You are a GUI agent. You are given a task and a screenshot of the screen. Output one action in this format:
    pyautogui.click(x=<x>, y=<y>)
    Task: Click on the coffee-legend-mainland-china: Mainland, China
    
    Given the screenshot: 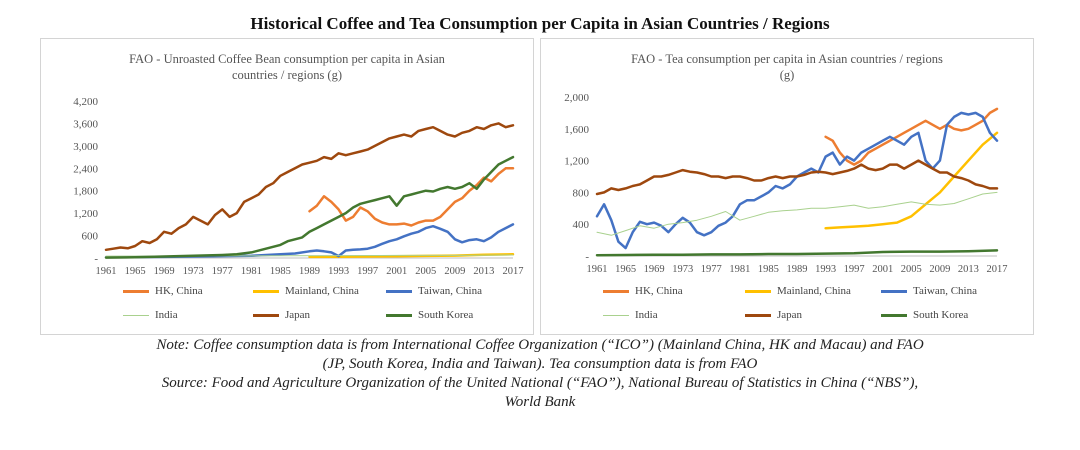 What is the action you would take?
    pyautogui.click(x=306, y=291)
    